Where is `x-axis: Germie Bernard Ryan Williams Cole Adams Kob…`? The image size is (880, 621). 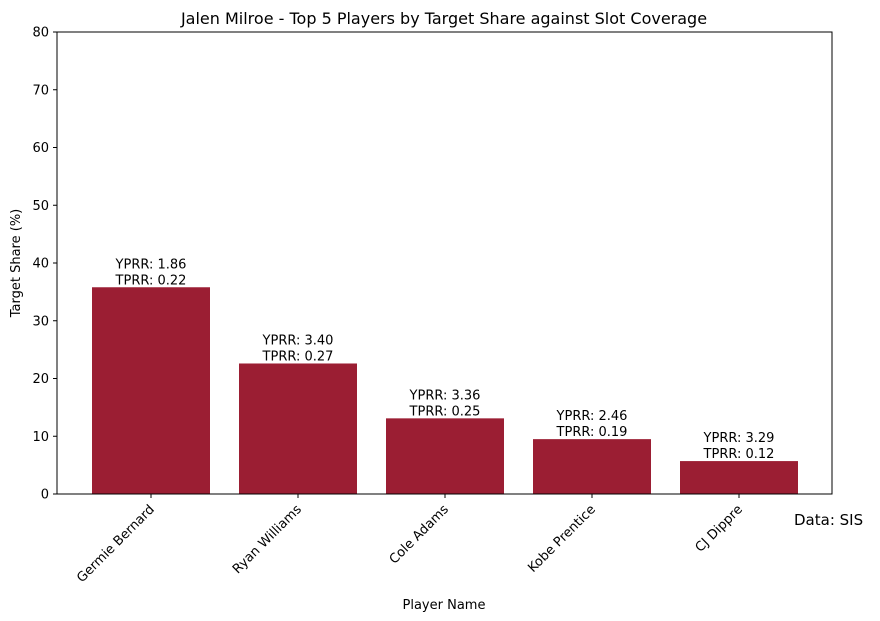 x-axis: Germie Bernard Ryan Williams Cole Adams Kob… is located at coordinates (410, 540).